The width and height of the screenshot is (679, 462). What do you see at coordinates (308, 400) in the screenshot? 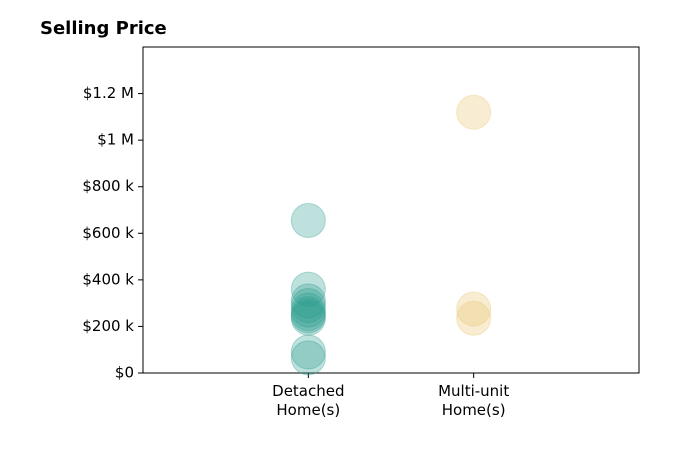
I see `x-tick-label: Detached Home(s)` at bounding box center [308, 400].